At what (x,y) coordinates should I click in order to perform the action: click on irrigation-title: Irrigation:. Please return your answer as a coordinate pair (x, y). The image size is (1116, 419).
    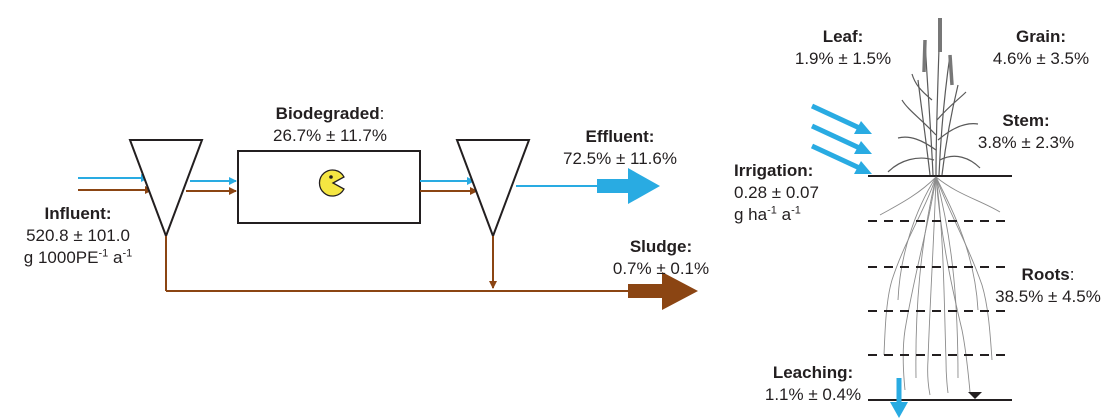
    Looking at the image, I should click on (774, 170).